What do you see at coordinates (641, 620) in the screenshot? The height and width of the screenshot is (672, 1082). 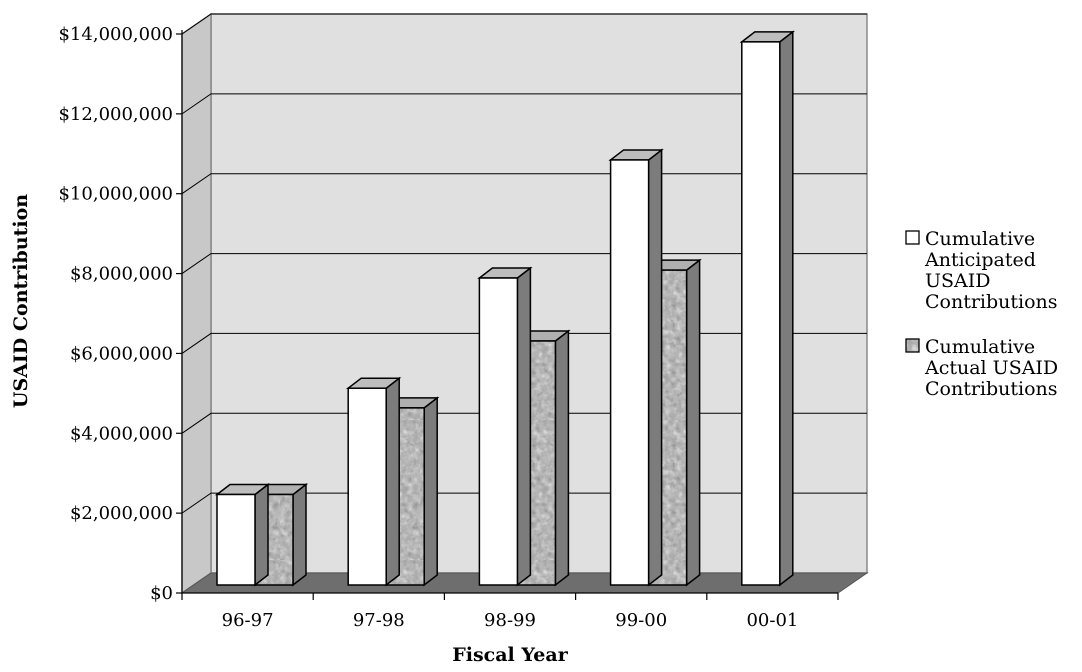 I see `x-tick-label: 99-00` at bounding box center [641, 620].